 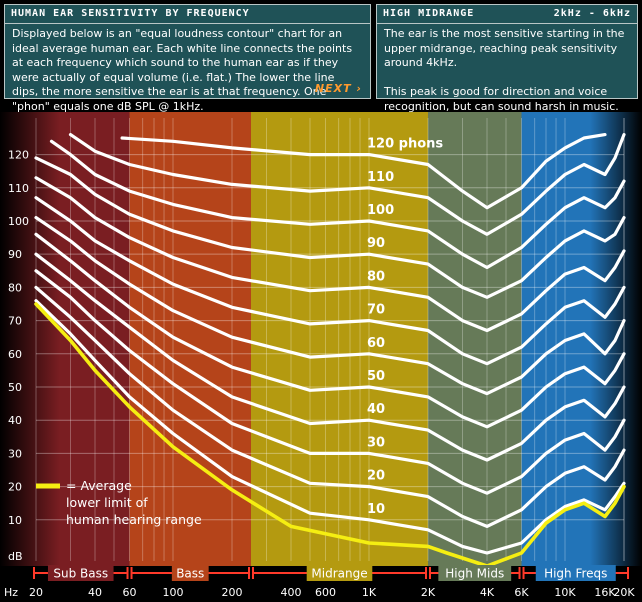 What do you see at coordinates (507, 14) in the screenshot?
I see `band-info-header: HIGH MIDRANGE 2kHz - 6kHz` at bounding box center [507, 14].